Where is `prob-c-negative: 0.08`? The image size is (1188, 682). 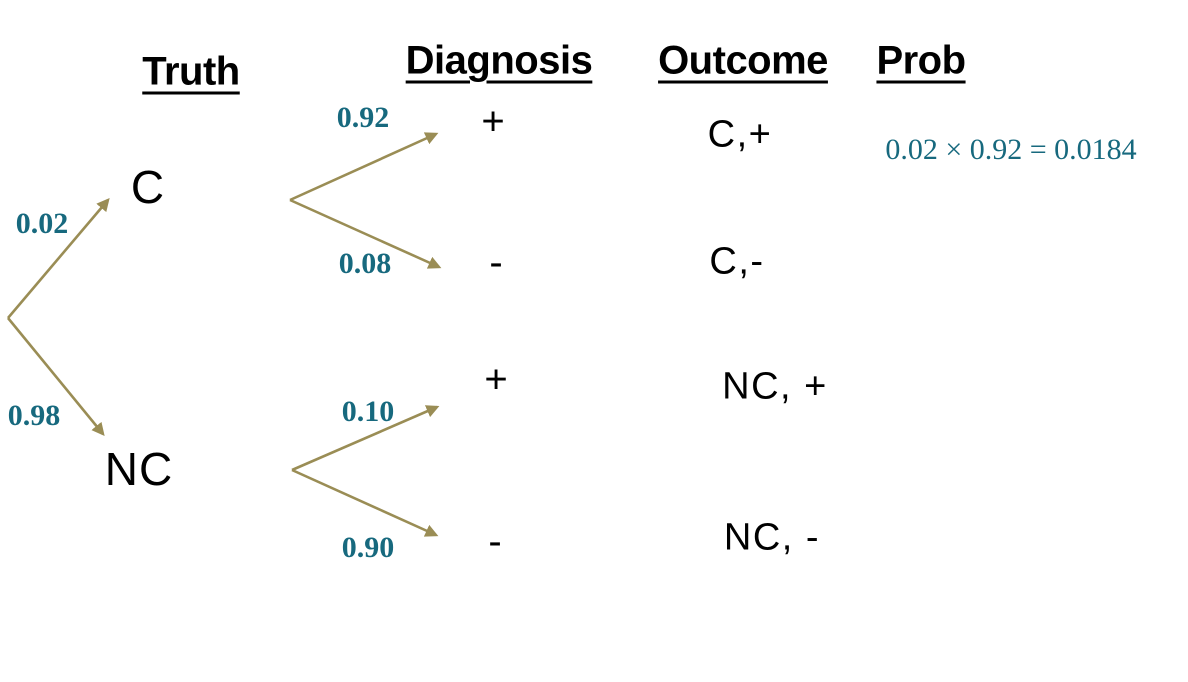
prob-c-negative: 0.08 is located at coordinates (365, 263).